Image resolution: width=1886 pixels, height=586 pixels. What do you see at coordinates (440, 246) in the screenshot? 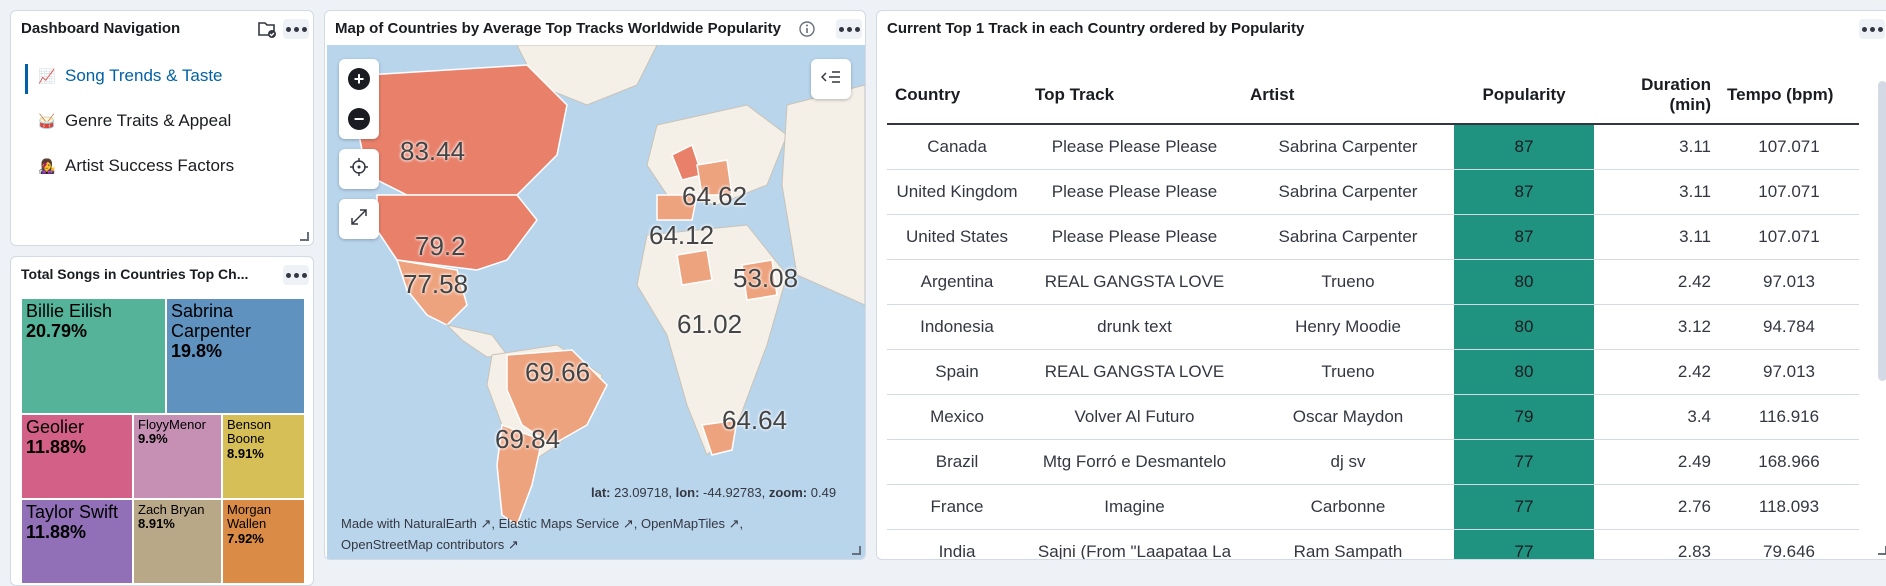
I see `map-value-label: 79.2` at bounding box center [440, 246].